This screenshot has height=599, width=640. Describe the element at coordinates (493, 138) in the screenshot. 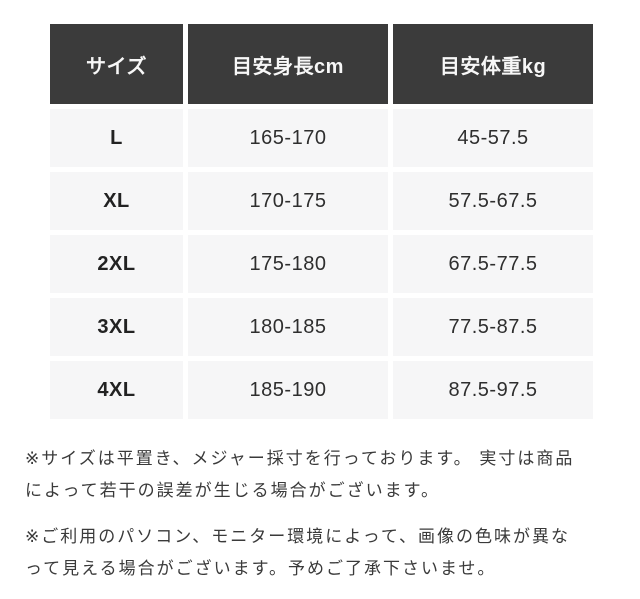

I see `weight-value: 45-57.5` at that location.